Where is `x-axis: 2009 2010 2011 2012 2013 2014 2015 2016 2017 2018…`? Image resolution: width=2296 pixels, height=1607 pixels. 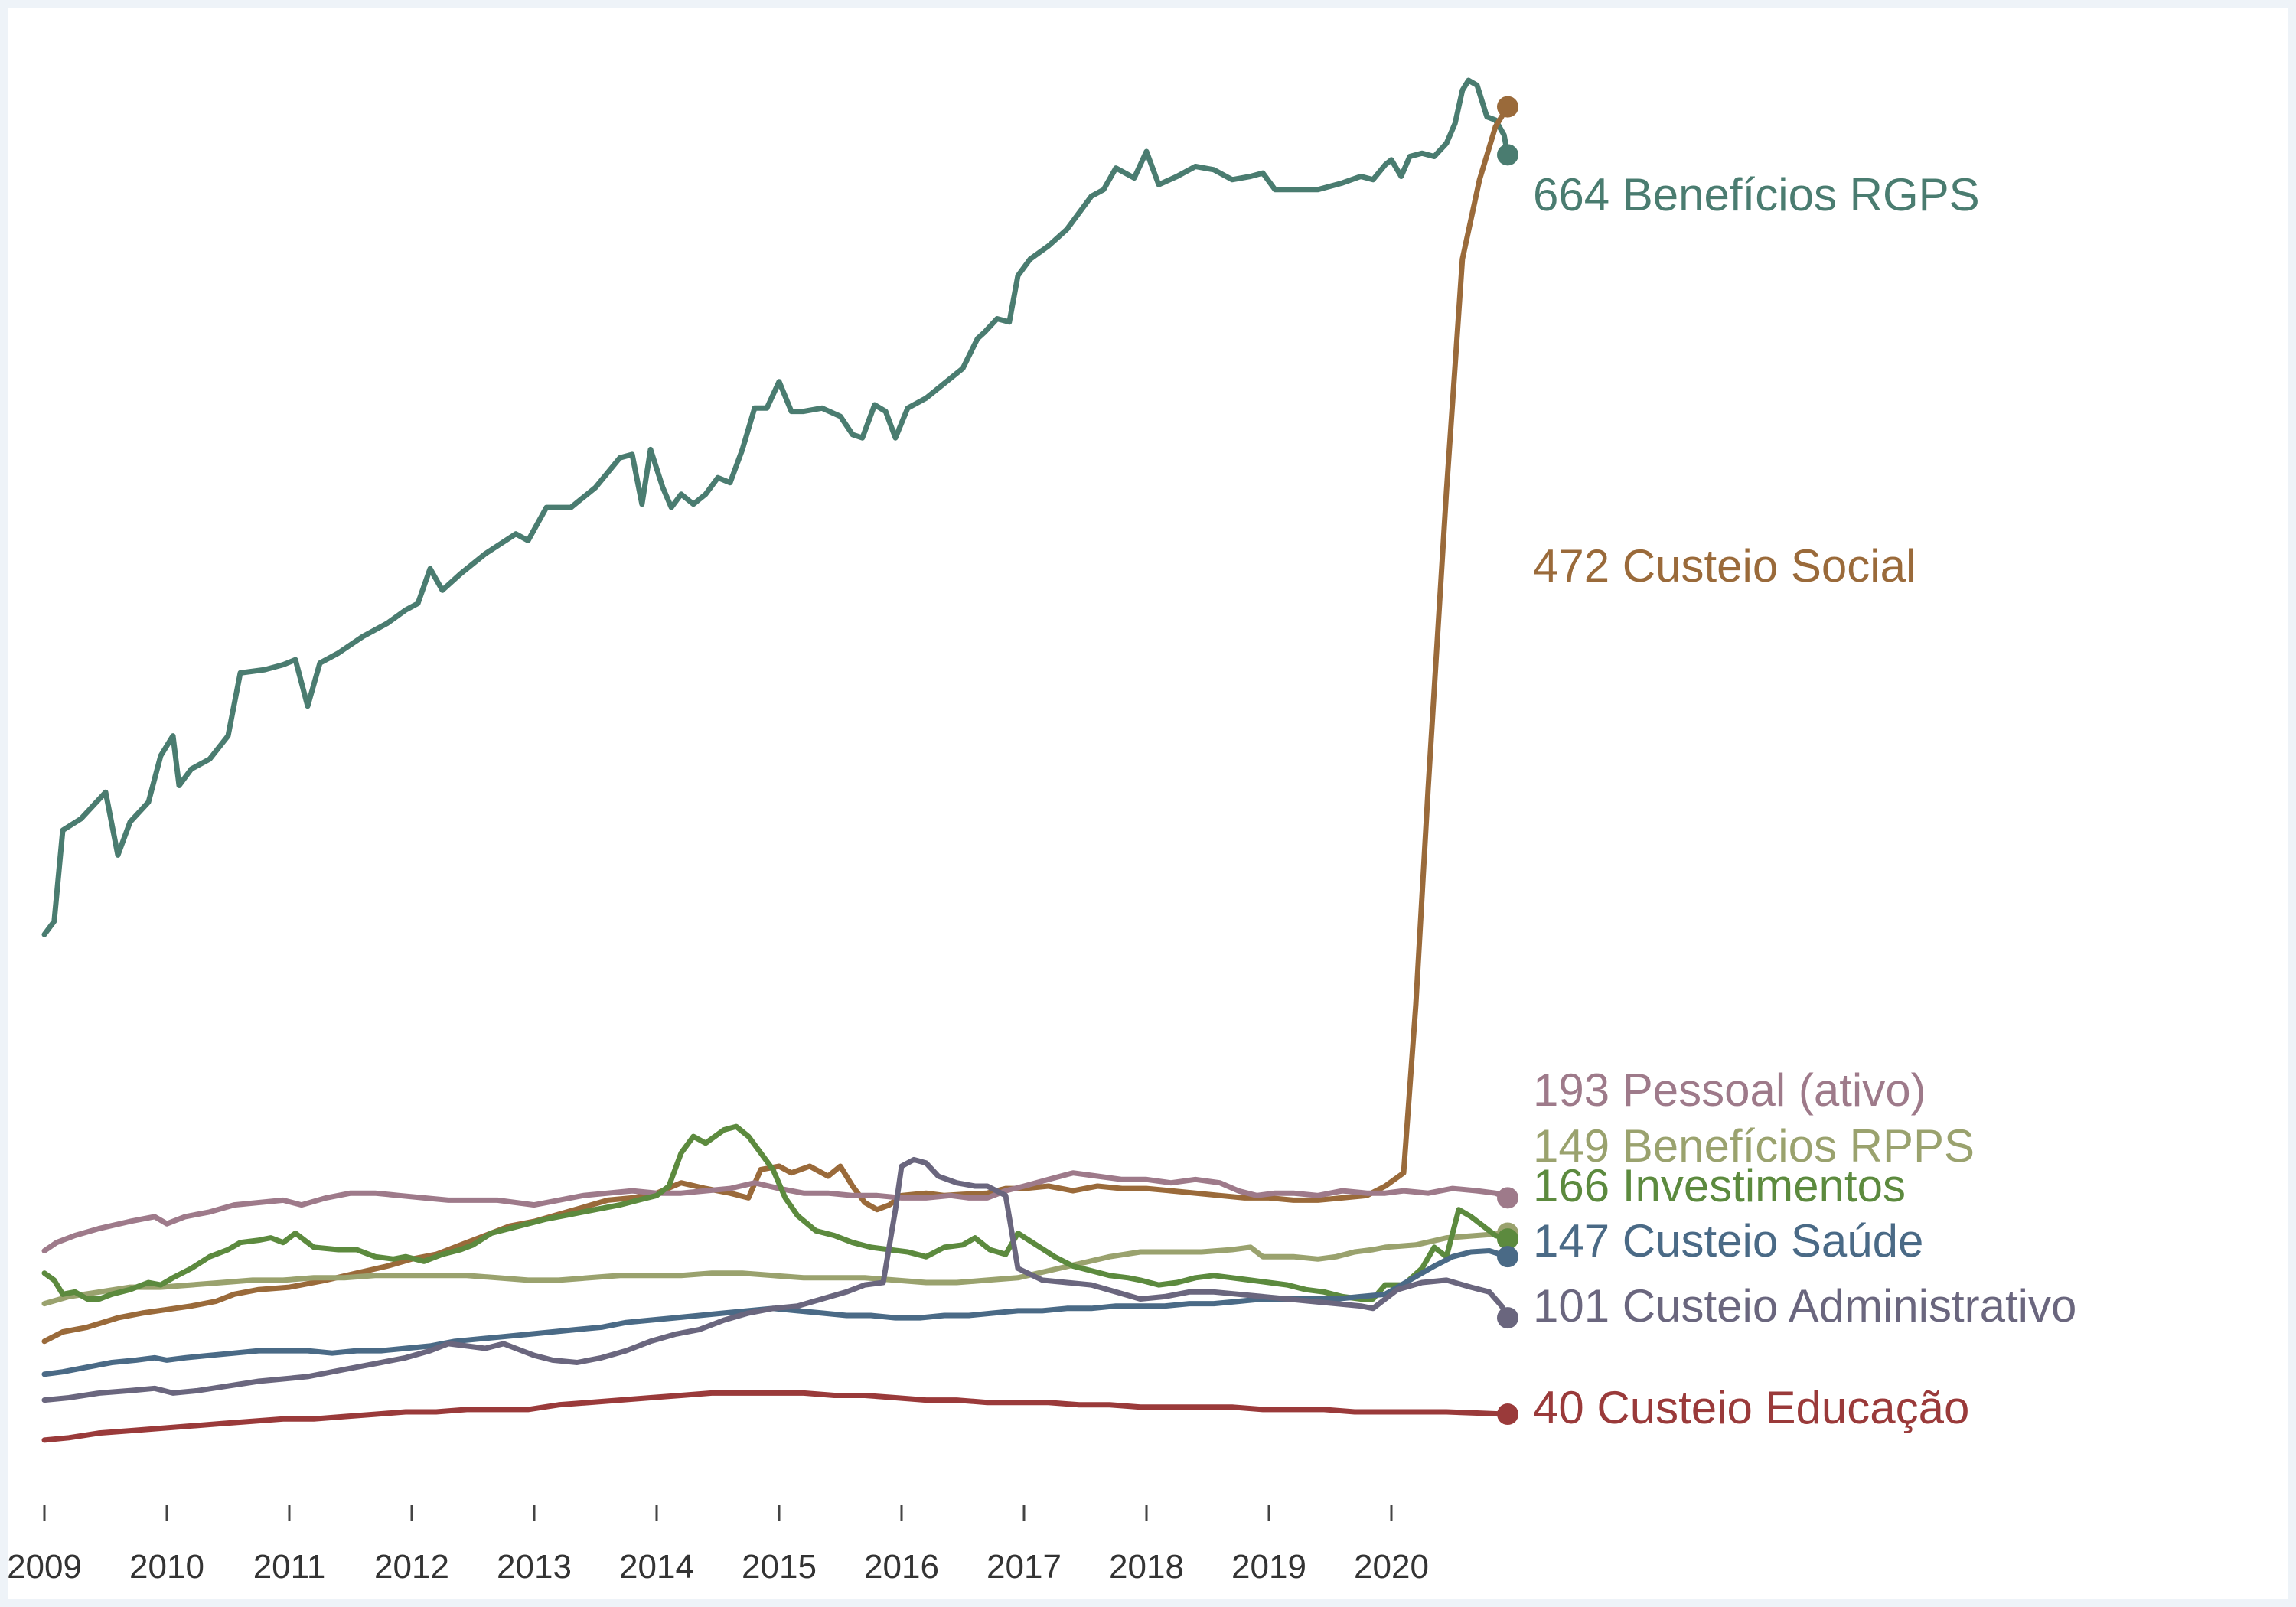 x-axis: 2009 2010 2011 2012 2013 2014 2015 2016 2017 2018… is located at coordinates (718, 1545).